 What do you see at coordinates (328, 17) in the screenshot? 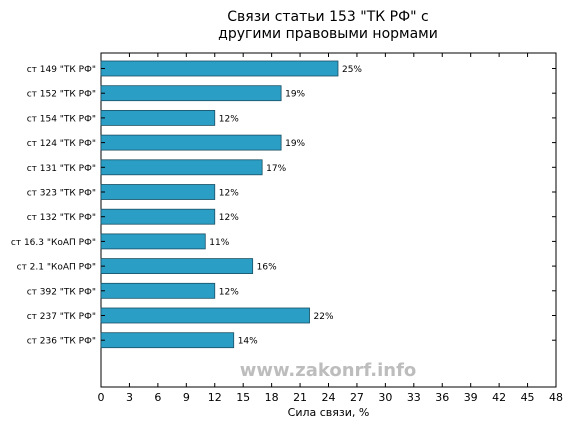
I see `chart-title-line-1: Связи статьи 153 "ТК РФ" с` at bounding box center [328, 17].